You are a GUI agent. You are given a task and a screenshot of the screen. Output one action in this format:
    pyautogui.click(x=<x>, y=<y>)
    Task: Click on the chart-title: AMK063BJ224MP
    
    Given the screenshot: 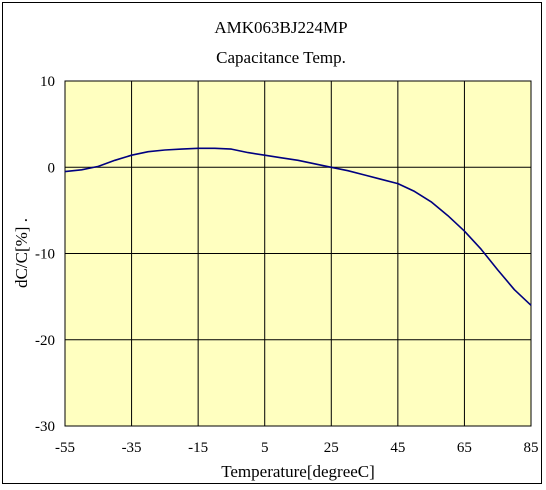 What is the action you would take?
    pyautogui.click(x=280, y=27)
    